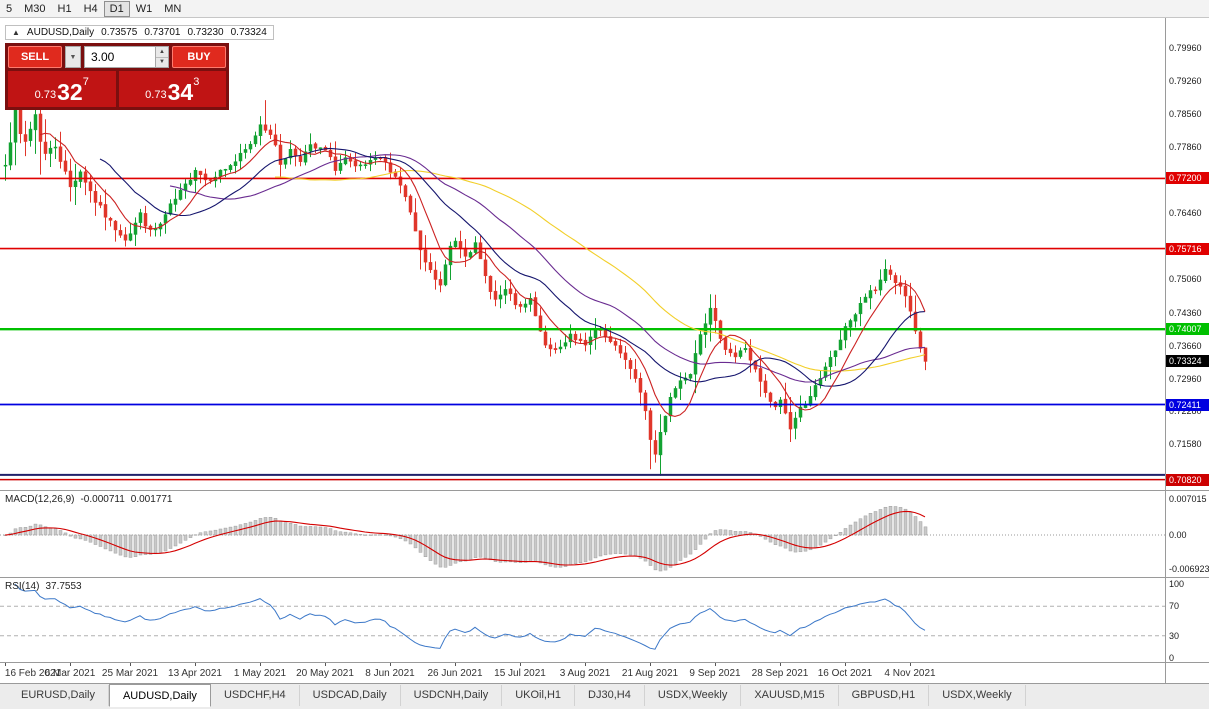 This screenshot has height=709, width=1209. Describe the element at coordinates (350, 695) in the screenshot. I see `chart-tab-usdcad-daily: USDCAD,Daily` at that location.